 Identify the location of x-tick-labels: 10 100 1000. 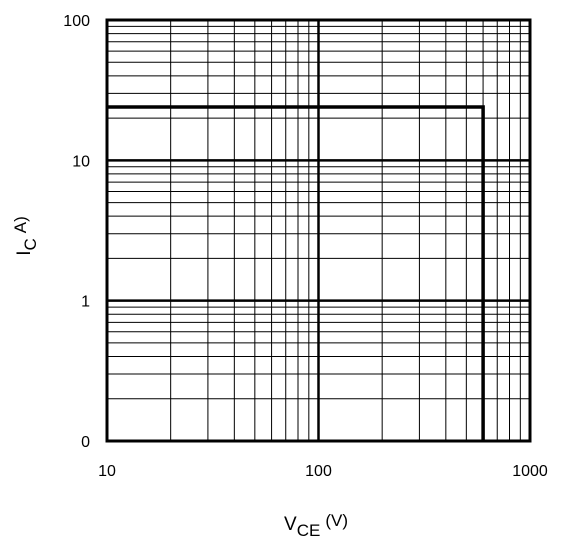
(323, 471).